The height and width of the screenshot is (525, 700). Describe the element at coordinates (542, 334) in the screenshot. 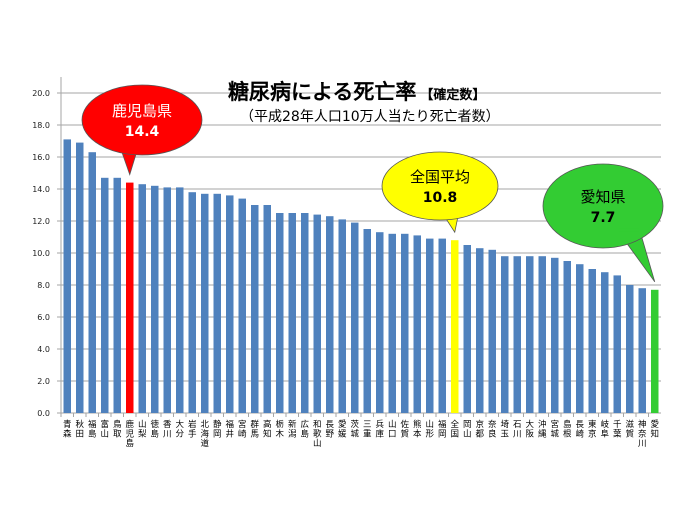

I see `bar-沖縄` at that location.